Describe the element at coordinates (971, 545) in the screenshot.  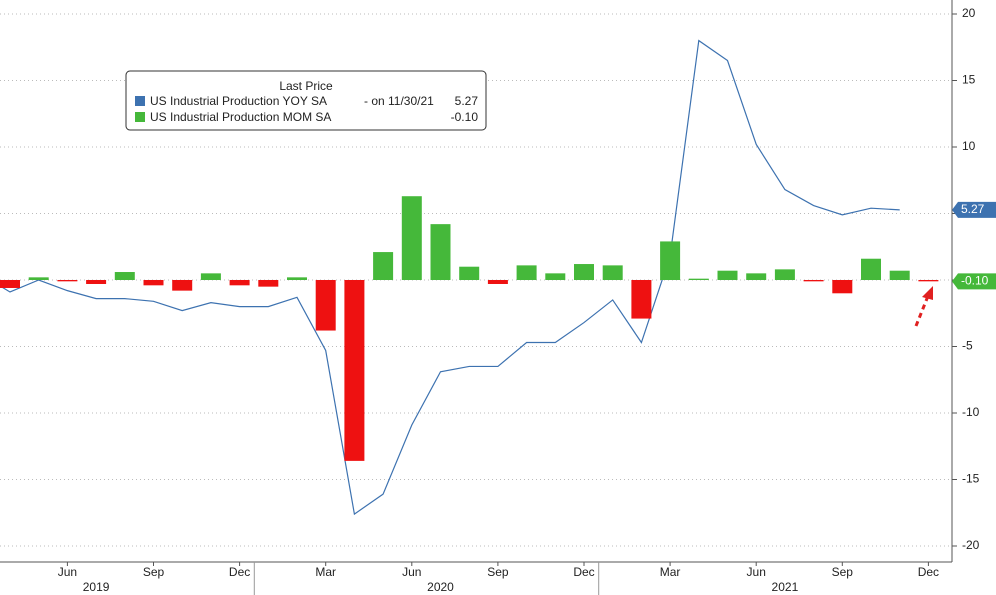
I see `y-tick-label: -20` at that location.